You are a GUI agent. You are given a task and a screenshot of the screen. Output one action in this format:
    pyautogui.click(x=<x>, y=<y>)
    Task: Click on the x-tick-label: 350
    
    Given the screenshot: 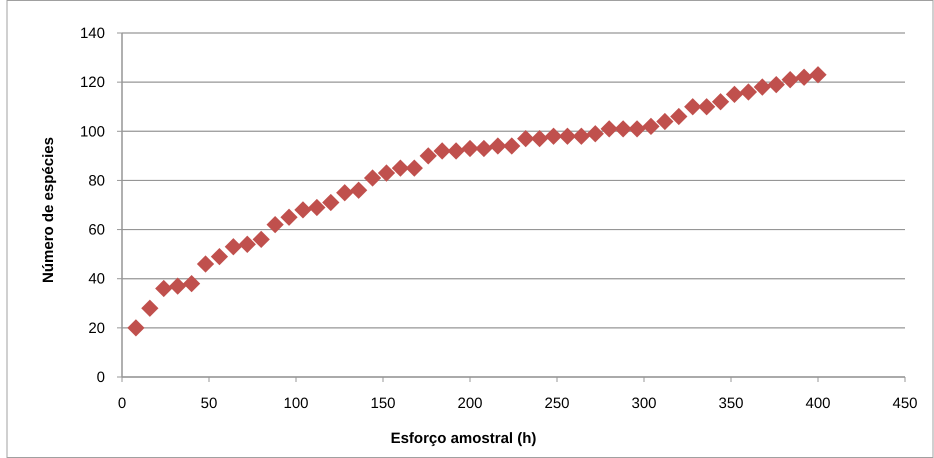 What is the action you would take?
    pyautogui.click(x=731, y=403)
    